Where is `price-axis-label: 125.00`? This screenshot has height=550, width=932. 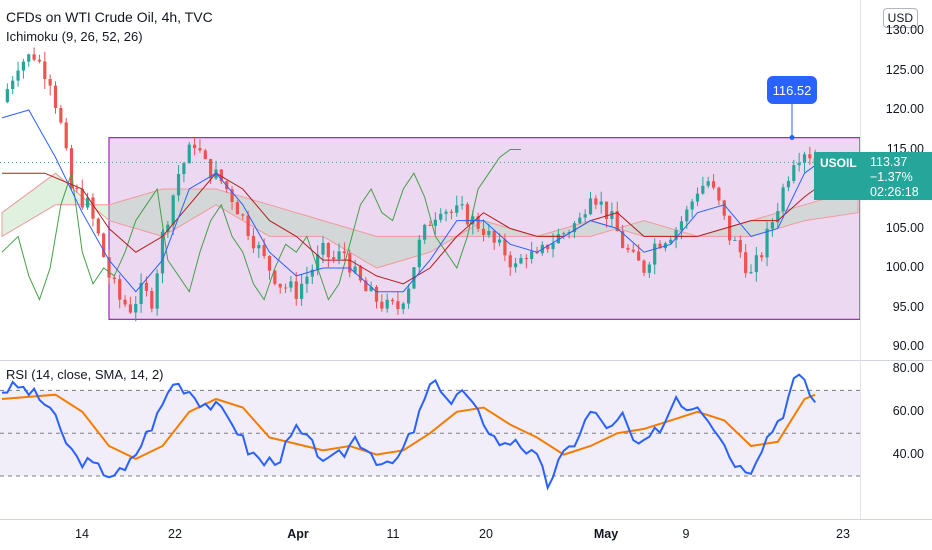 price-axis-label: 125.00 is located at coordinates (904, 69).